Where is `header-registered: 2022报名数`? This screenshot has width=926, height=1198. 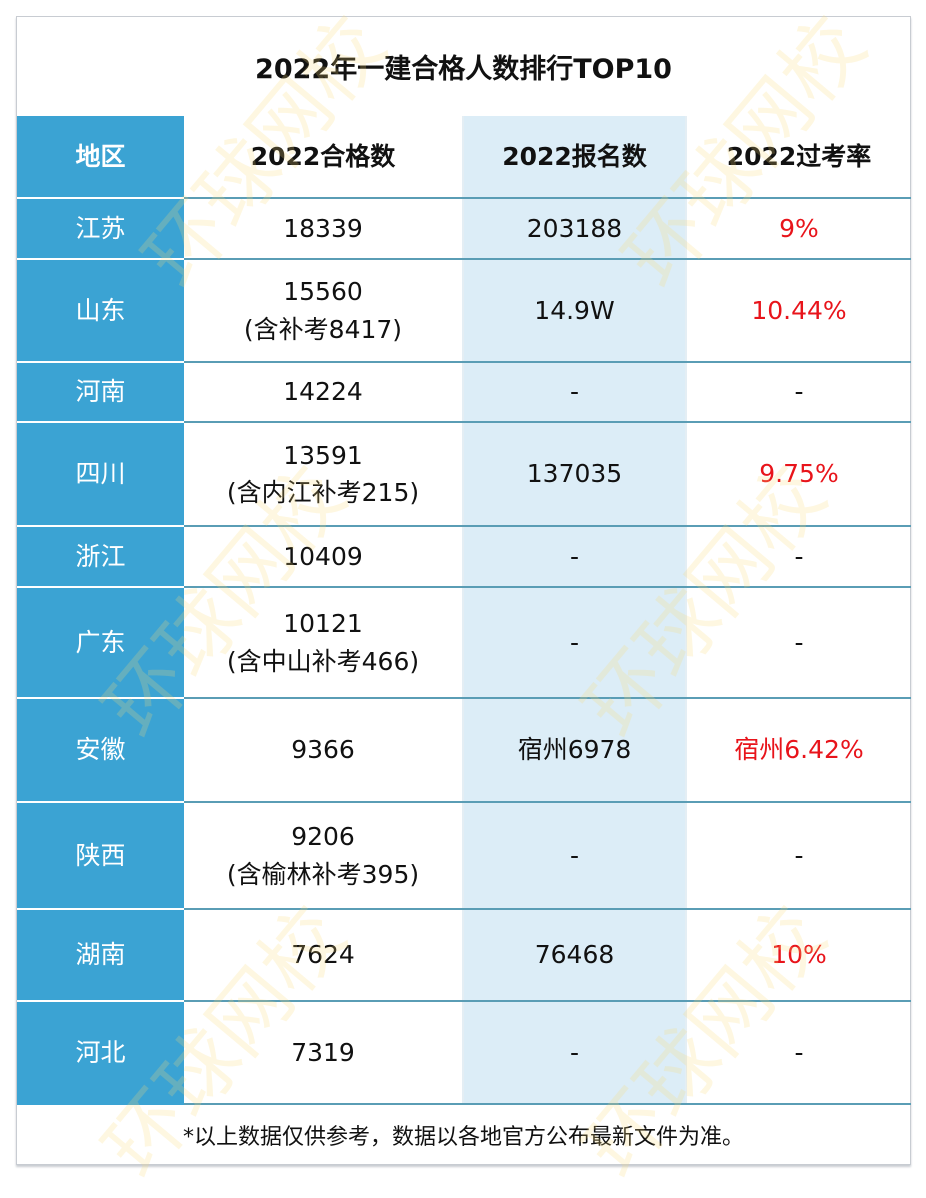 header-registered: 2022报名数 is located at coordinates (575, 157).